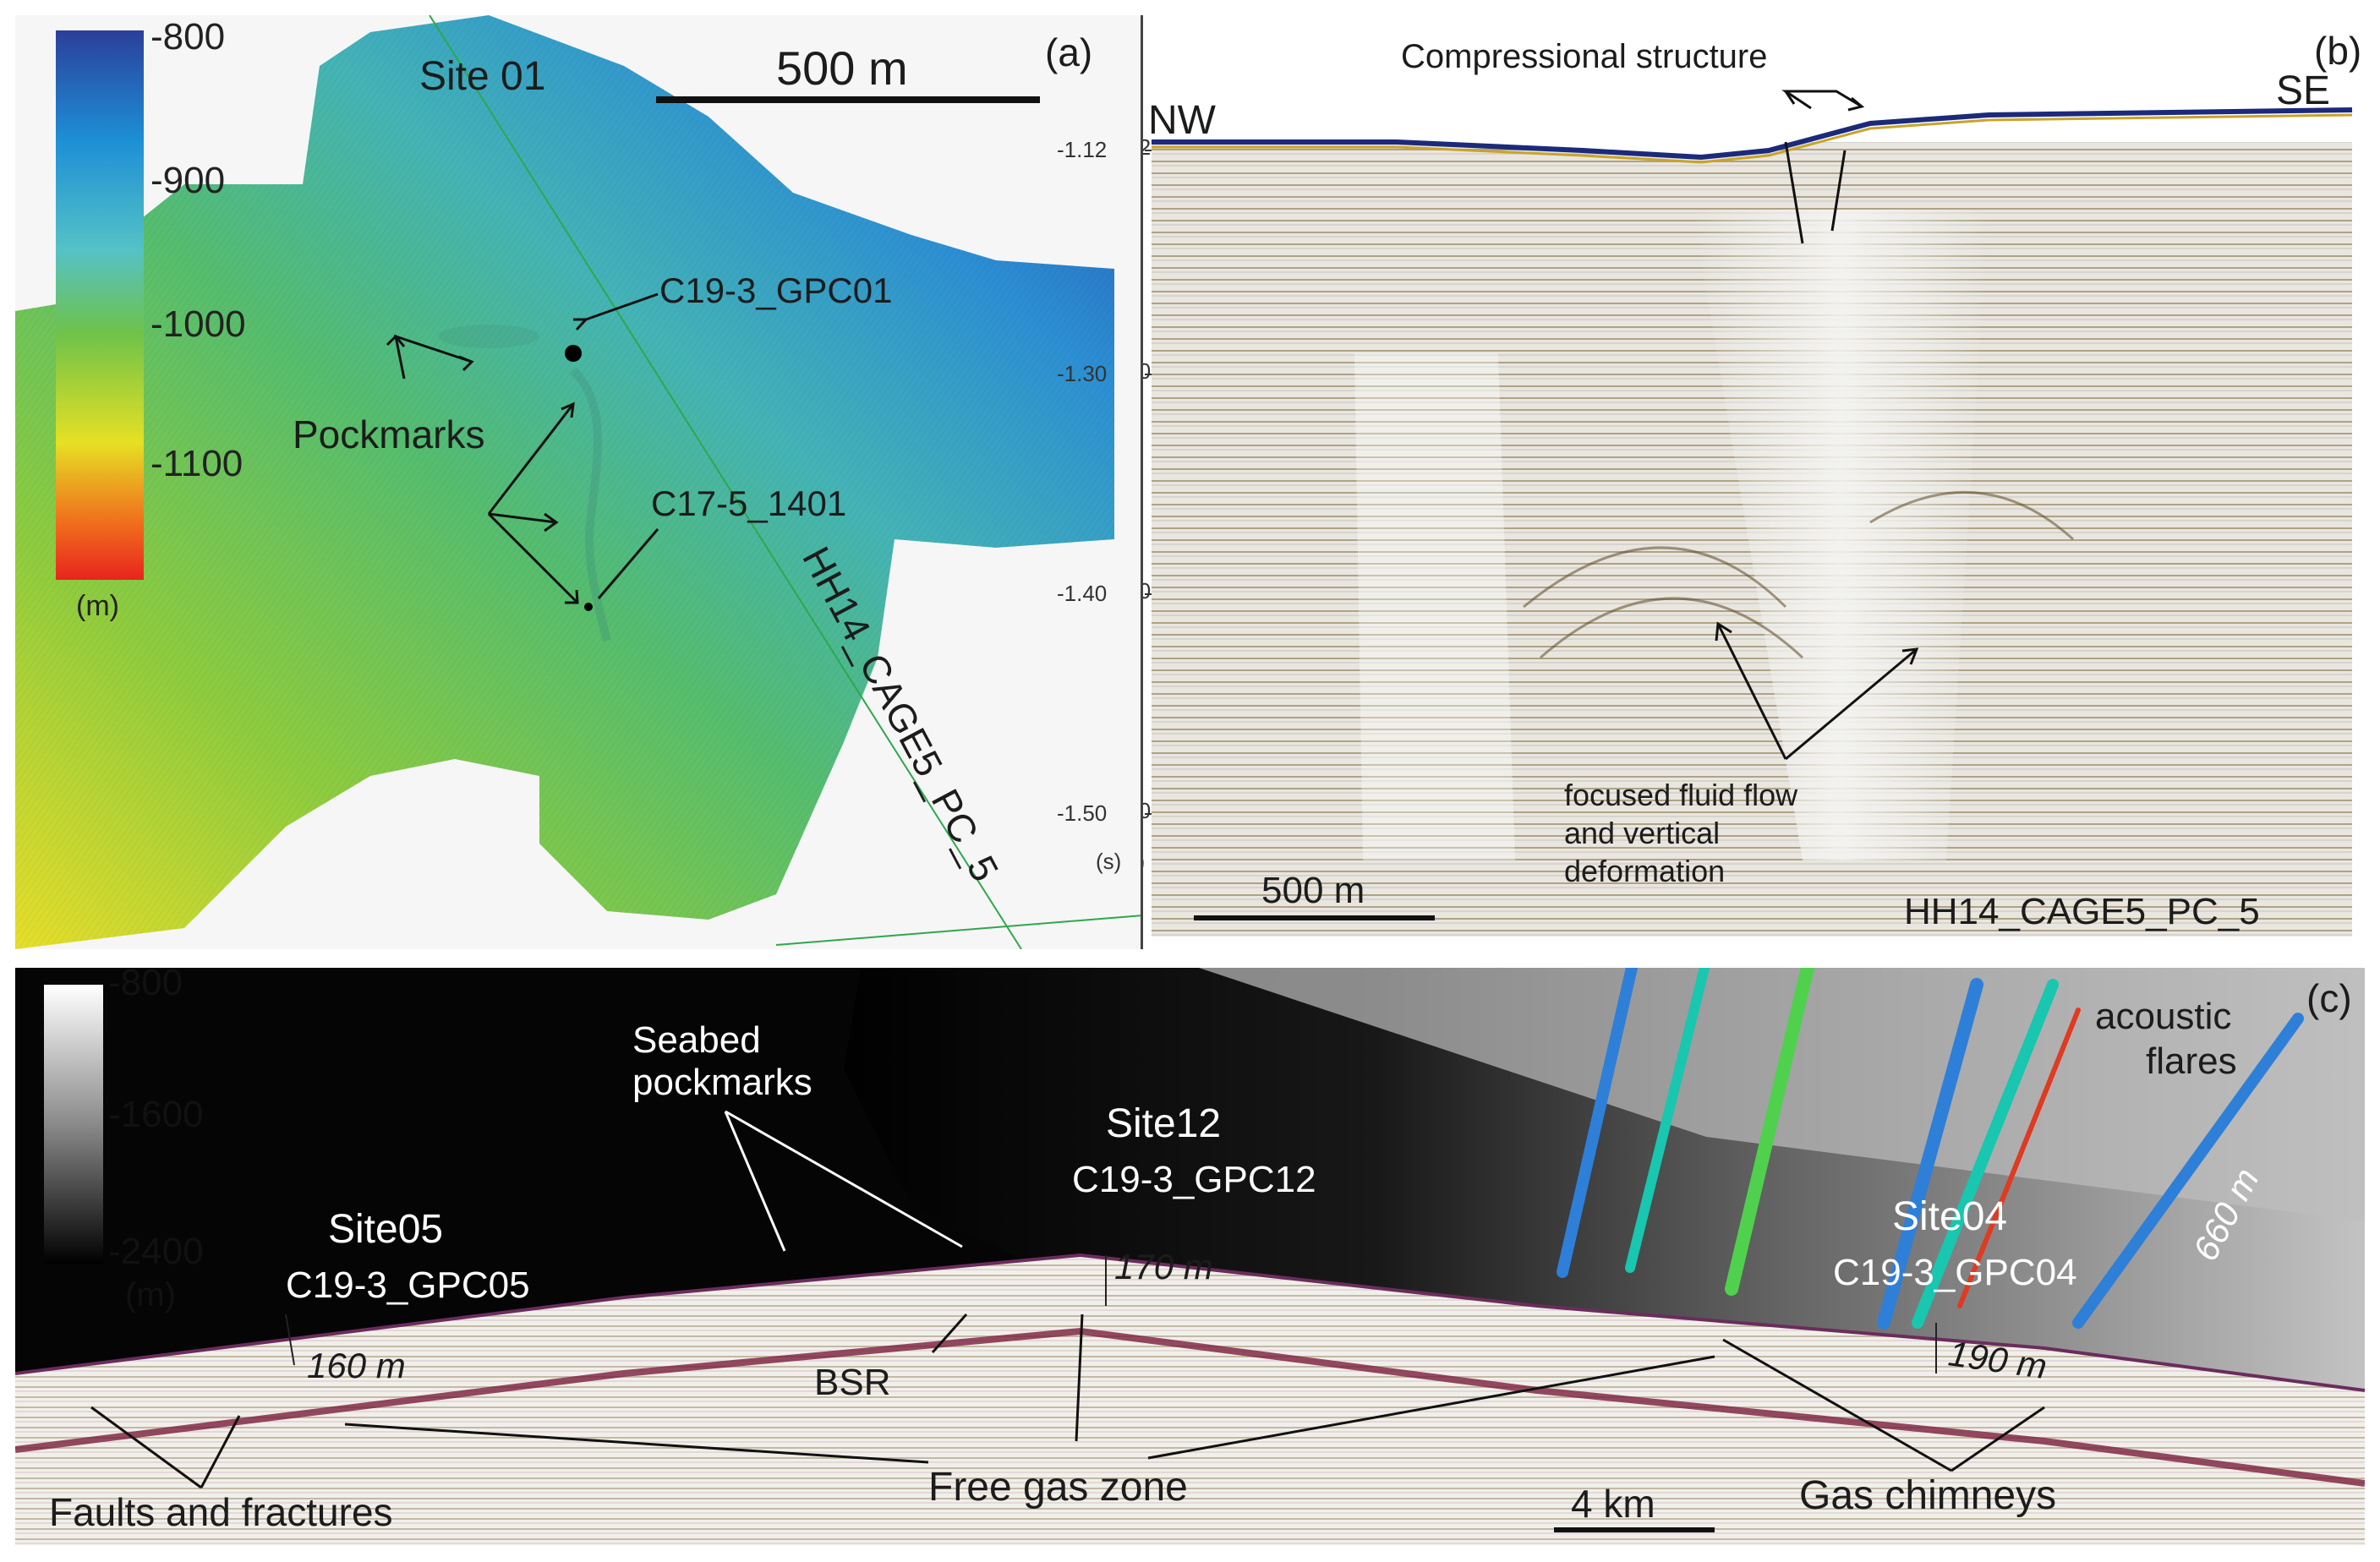 This screenshot has height=1562, width=2380. Describe the element at coordinates (408, 1285) in the screenshot. I see `core05-label: C19-3_GPC05` at that location.